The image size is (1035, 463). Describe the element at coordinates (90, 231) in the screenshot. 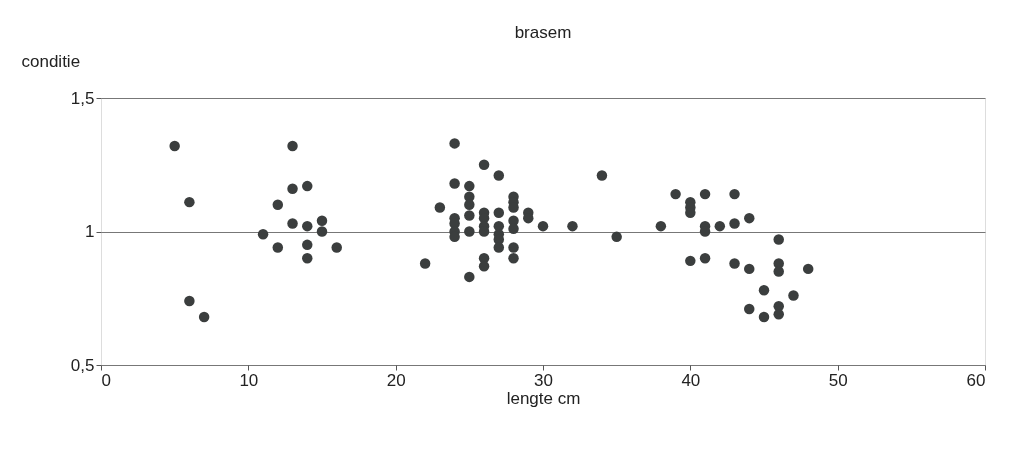

I see `y-tick-label: 1` at that location.